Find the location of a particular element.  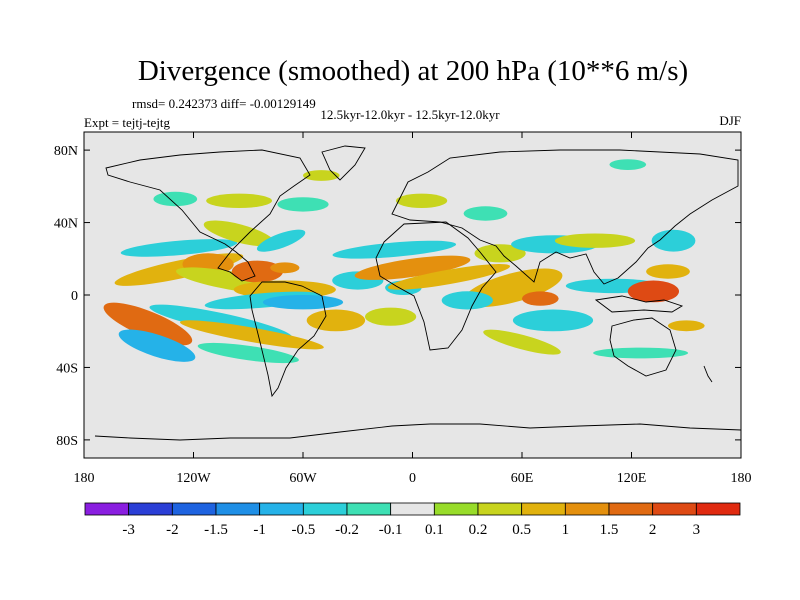

x-tick-label-4: 60E is located at coordinates (522, 478).